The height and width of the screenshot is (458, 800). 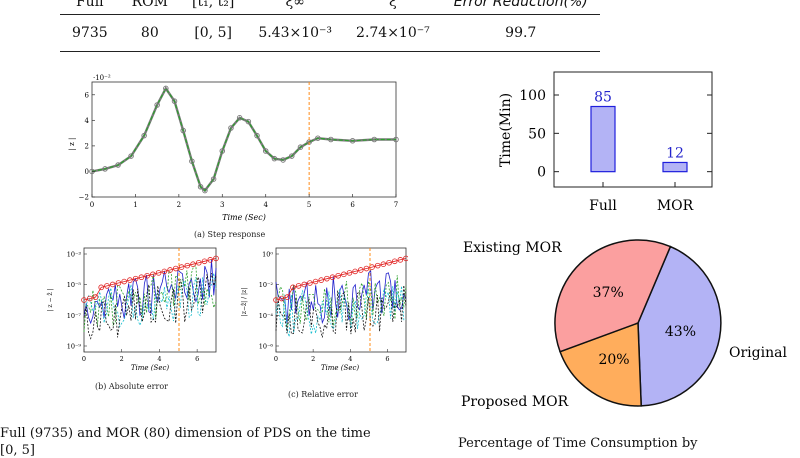 What do you see at coordinates (675, 206) in the screenshot?
I see `x-tick-label: MOR` at bounding box center [675, 206].